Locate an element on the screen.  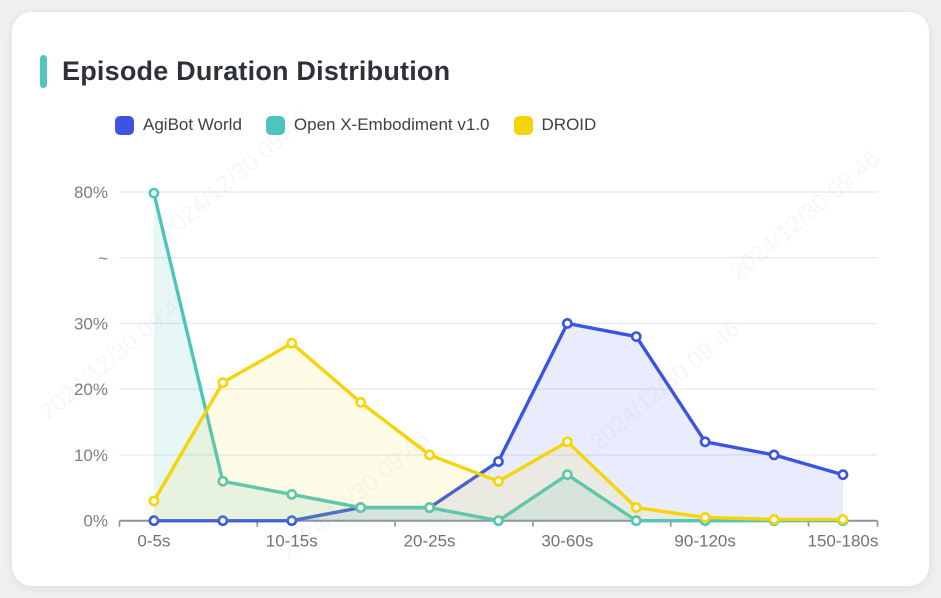
legend-label: DROID is located at coordinates (569, 124).